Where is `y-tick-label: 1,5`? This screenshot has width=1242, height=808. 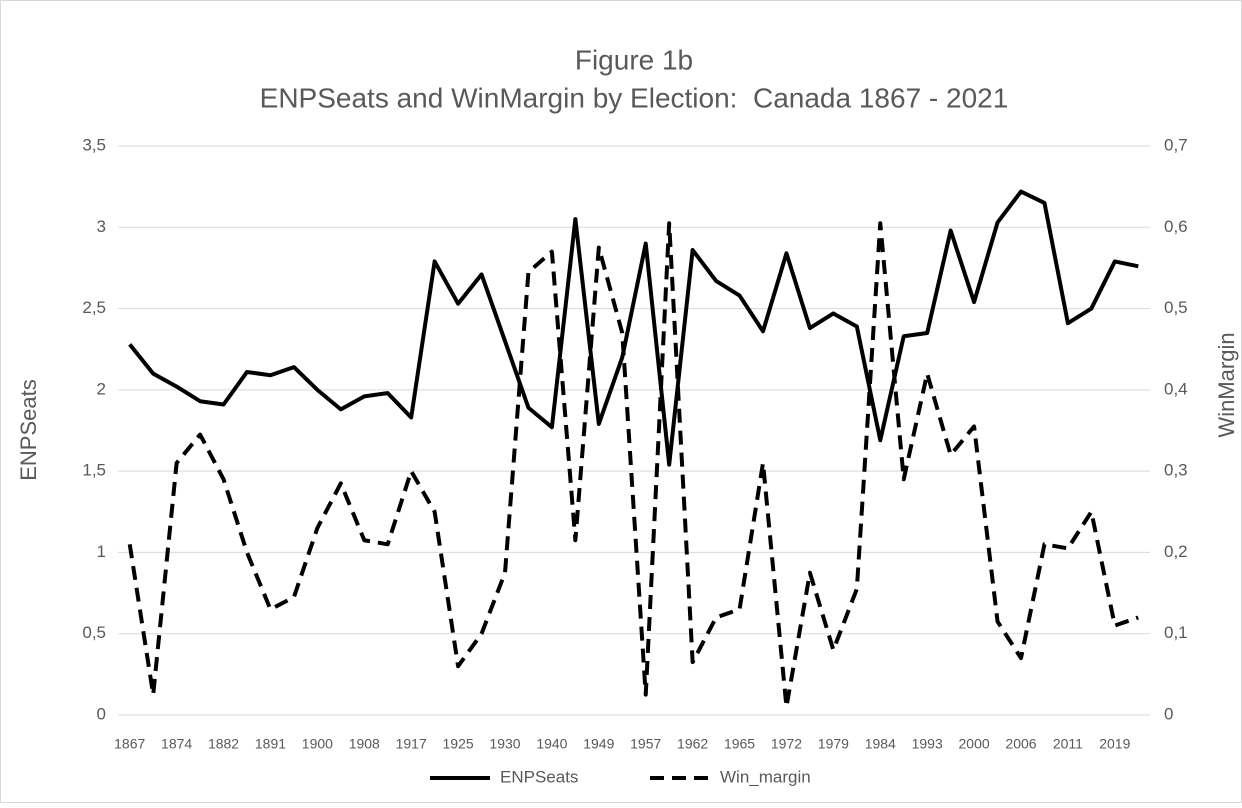 y-tick-label: 1,5 is located at coordinates (94, 470).